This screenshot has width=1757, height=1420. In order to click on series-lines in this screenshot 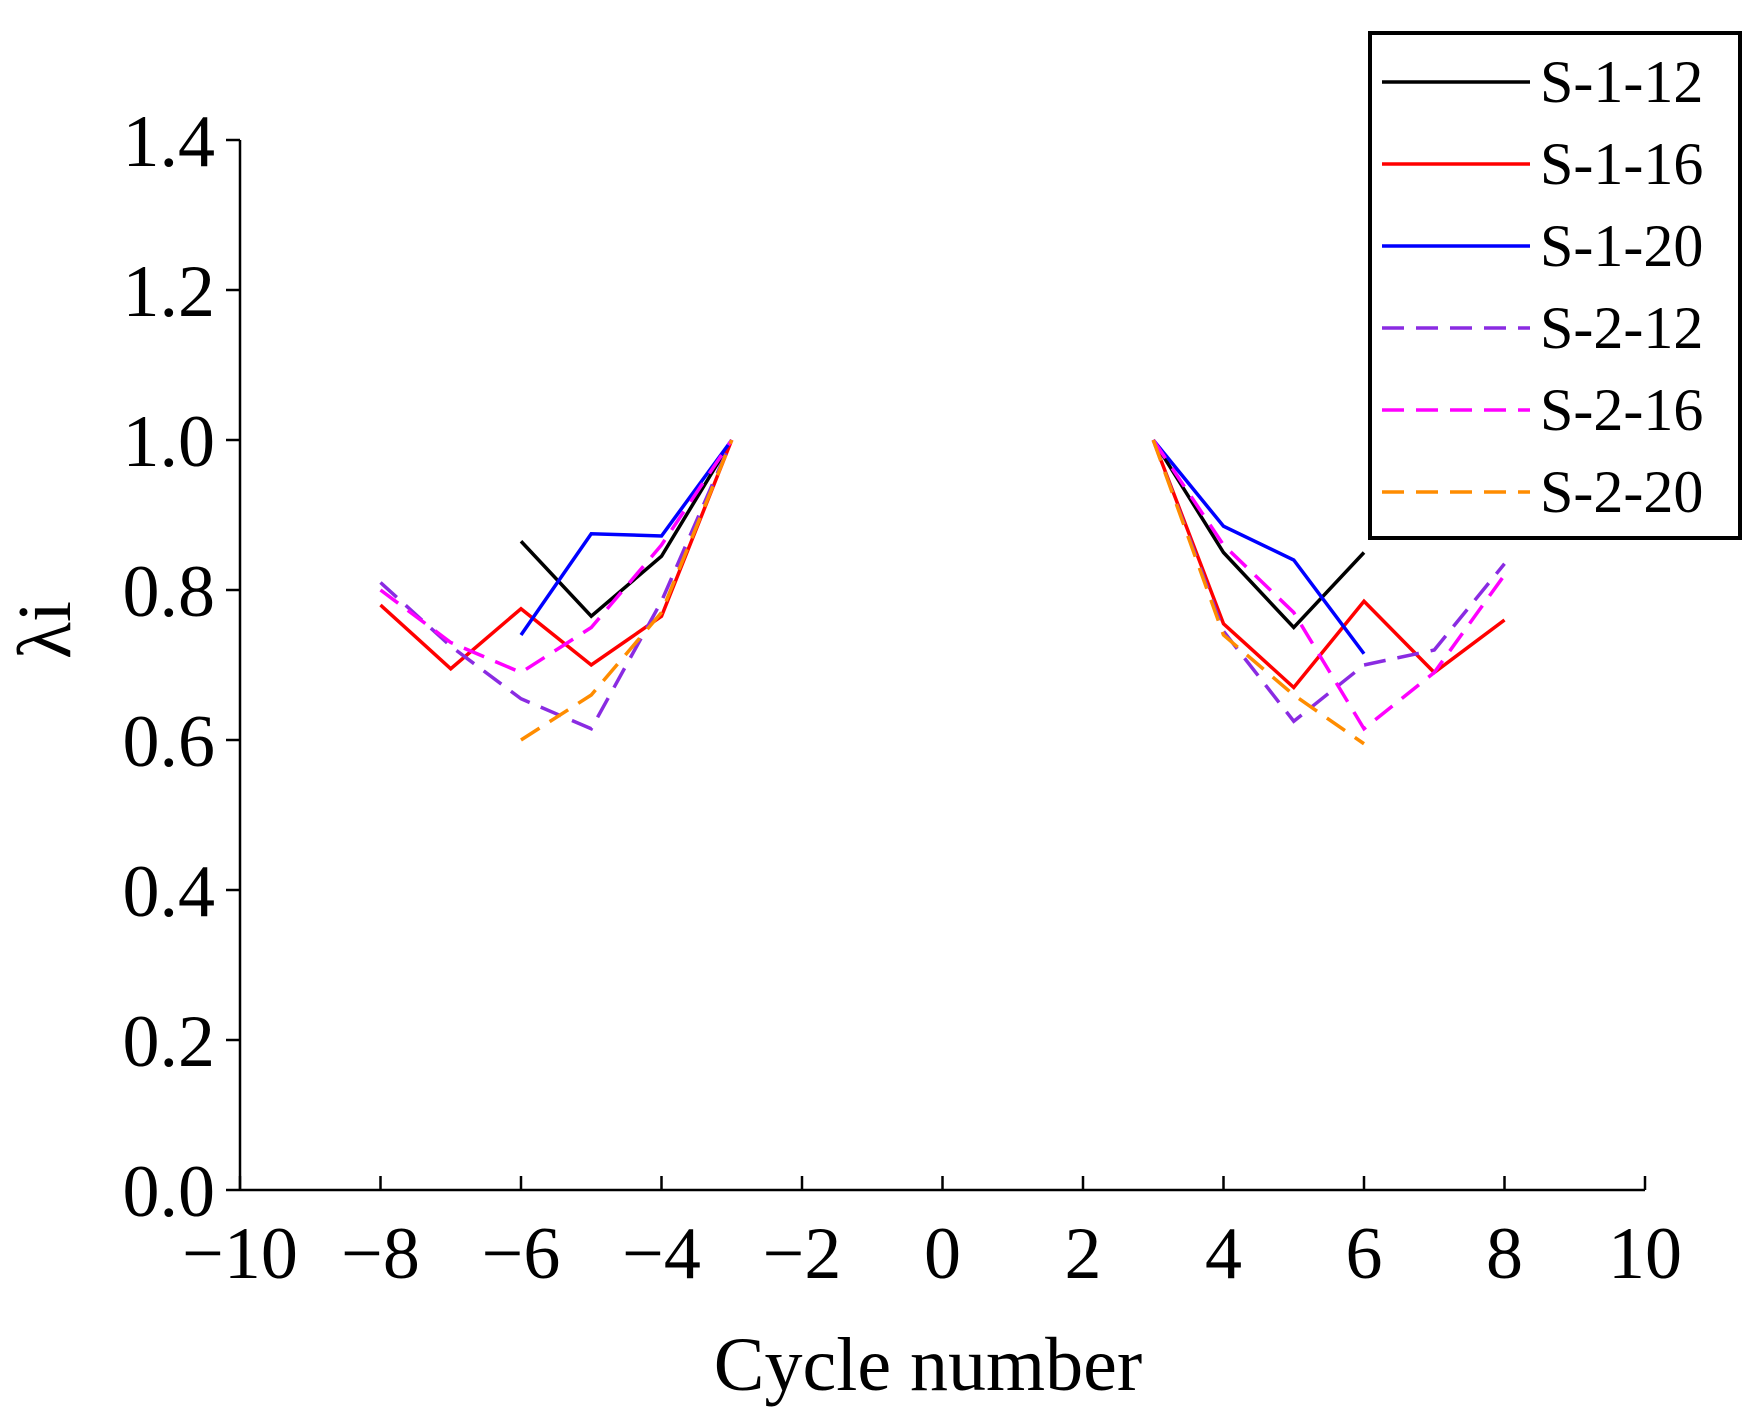, I will do `click(942, 592)`.